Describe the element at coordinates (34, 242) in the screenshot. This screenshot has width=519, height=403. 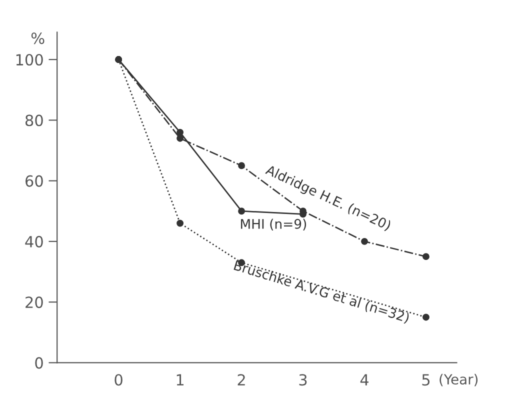
I see `y-tick-label: 40` at that location.